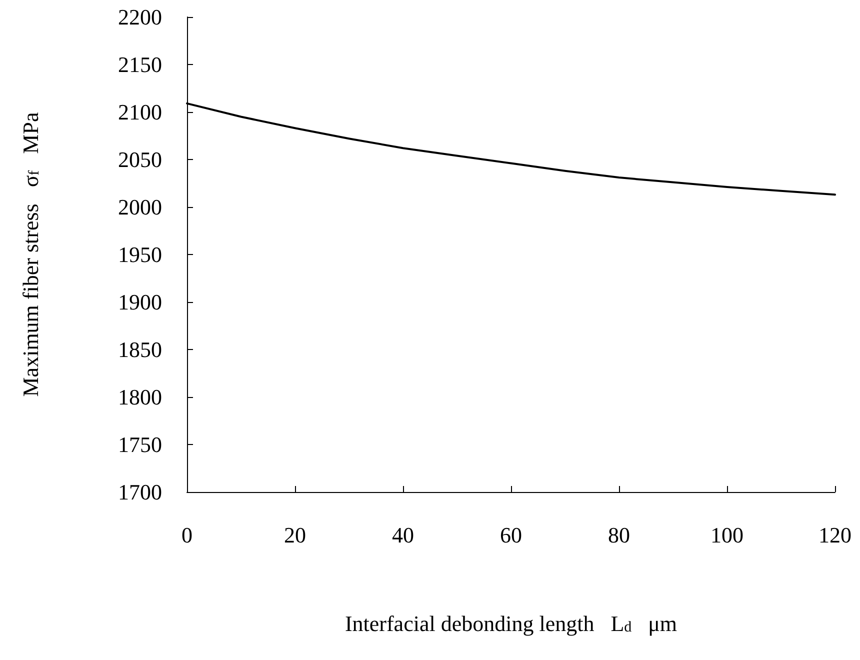 Image resolution: width=860 pixels, height=660 pixels. Describe the element at coordinates (30, 254) in the screenshot. I see `y-axis-title: Maximum fiber stress σf MPa` at that location.